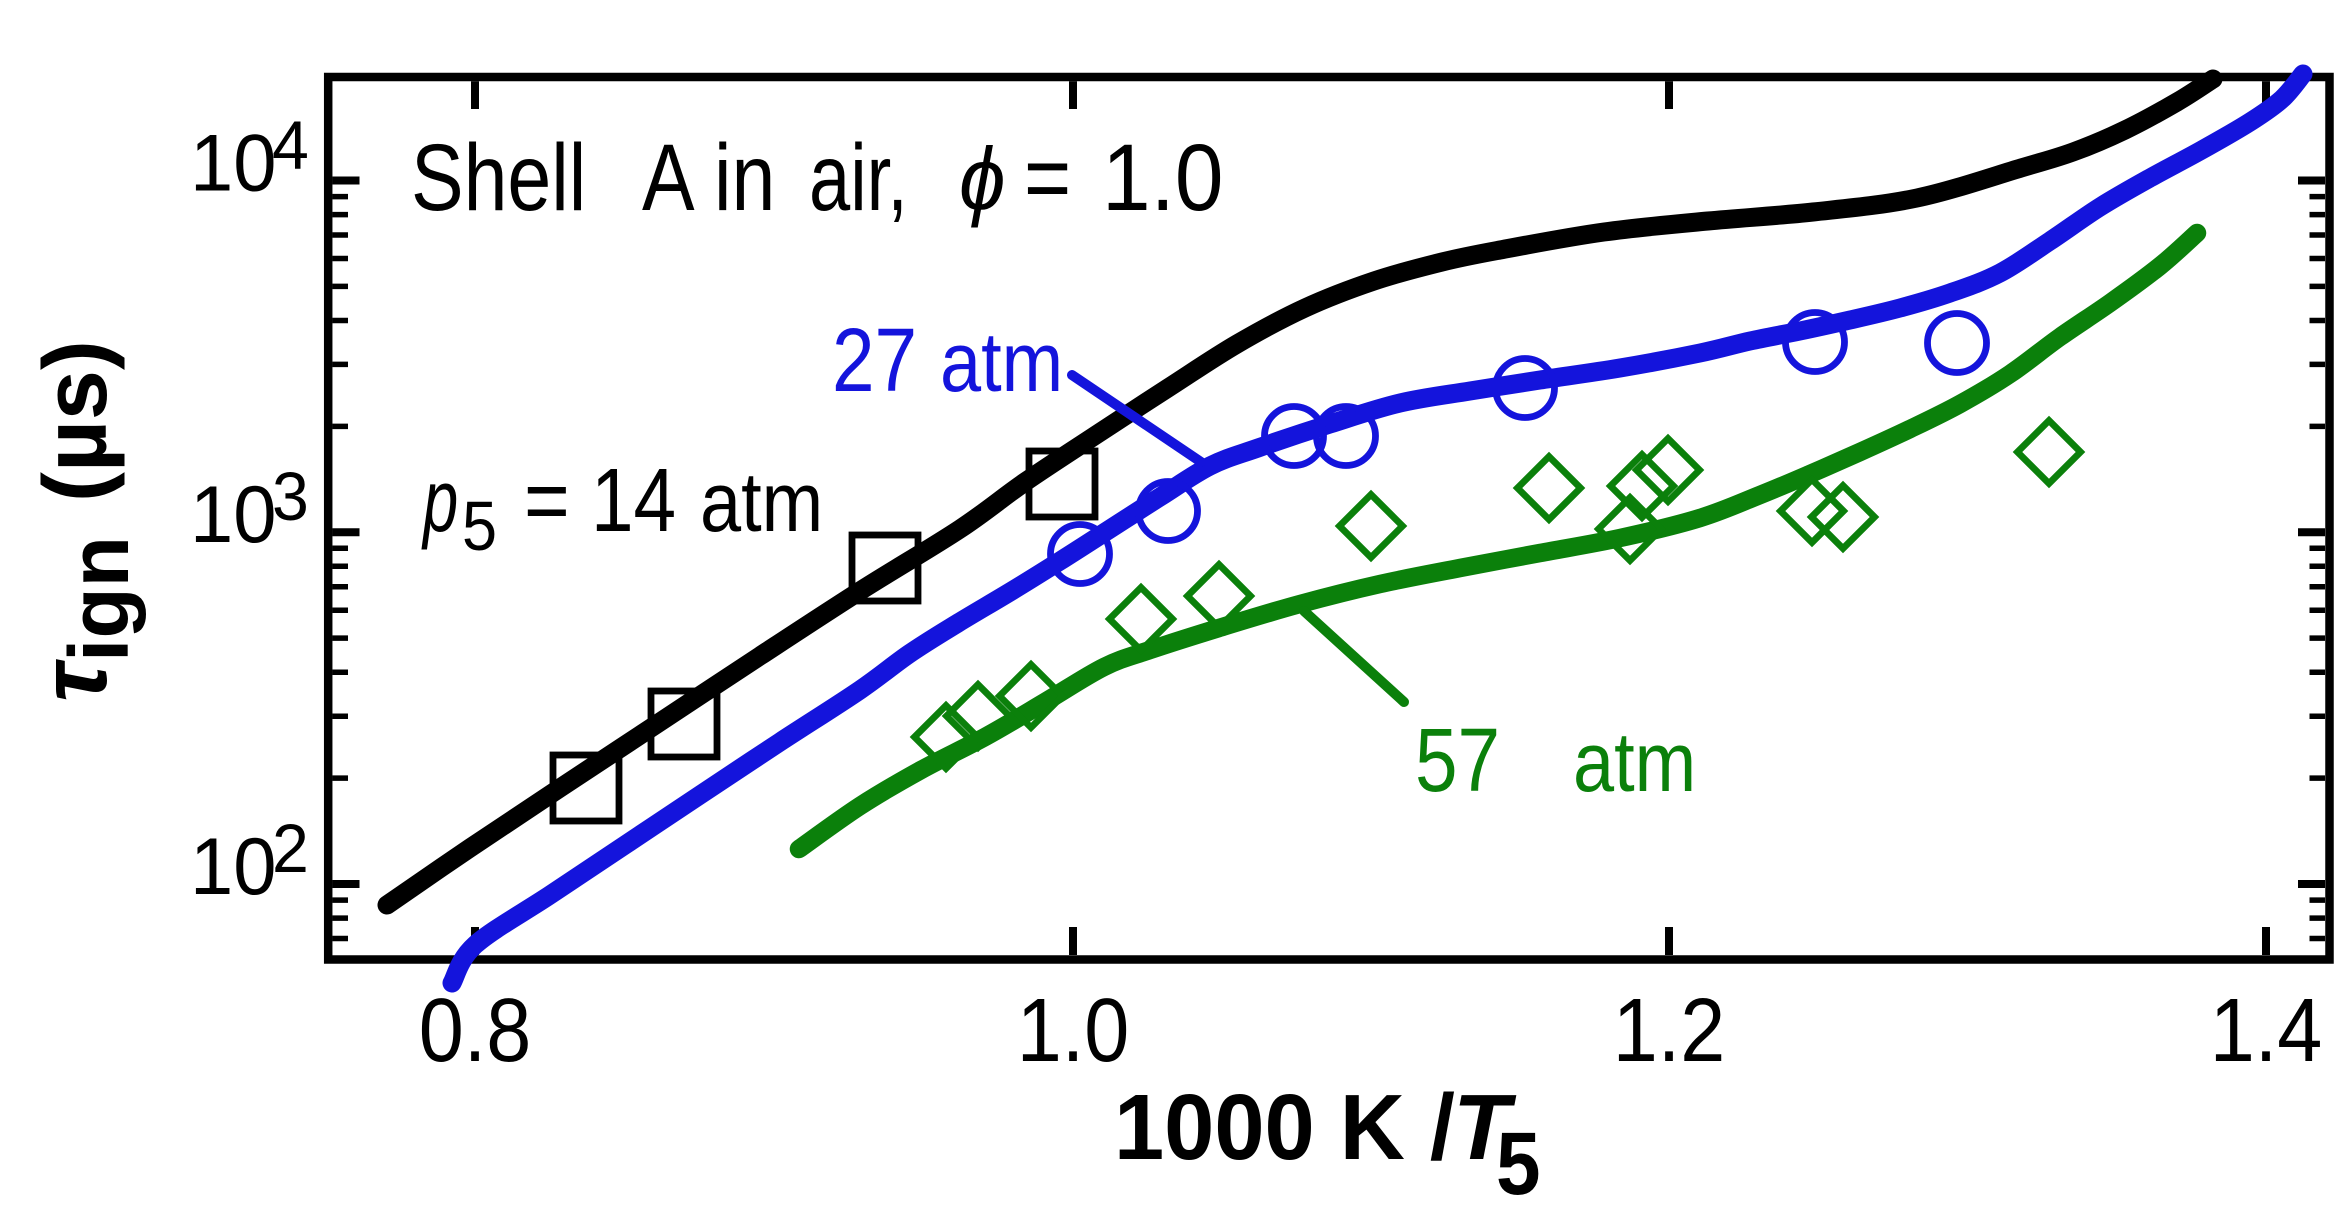  I want to click on svg-text: 2, so click(290, 849).